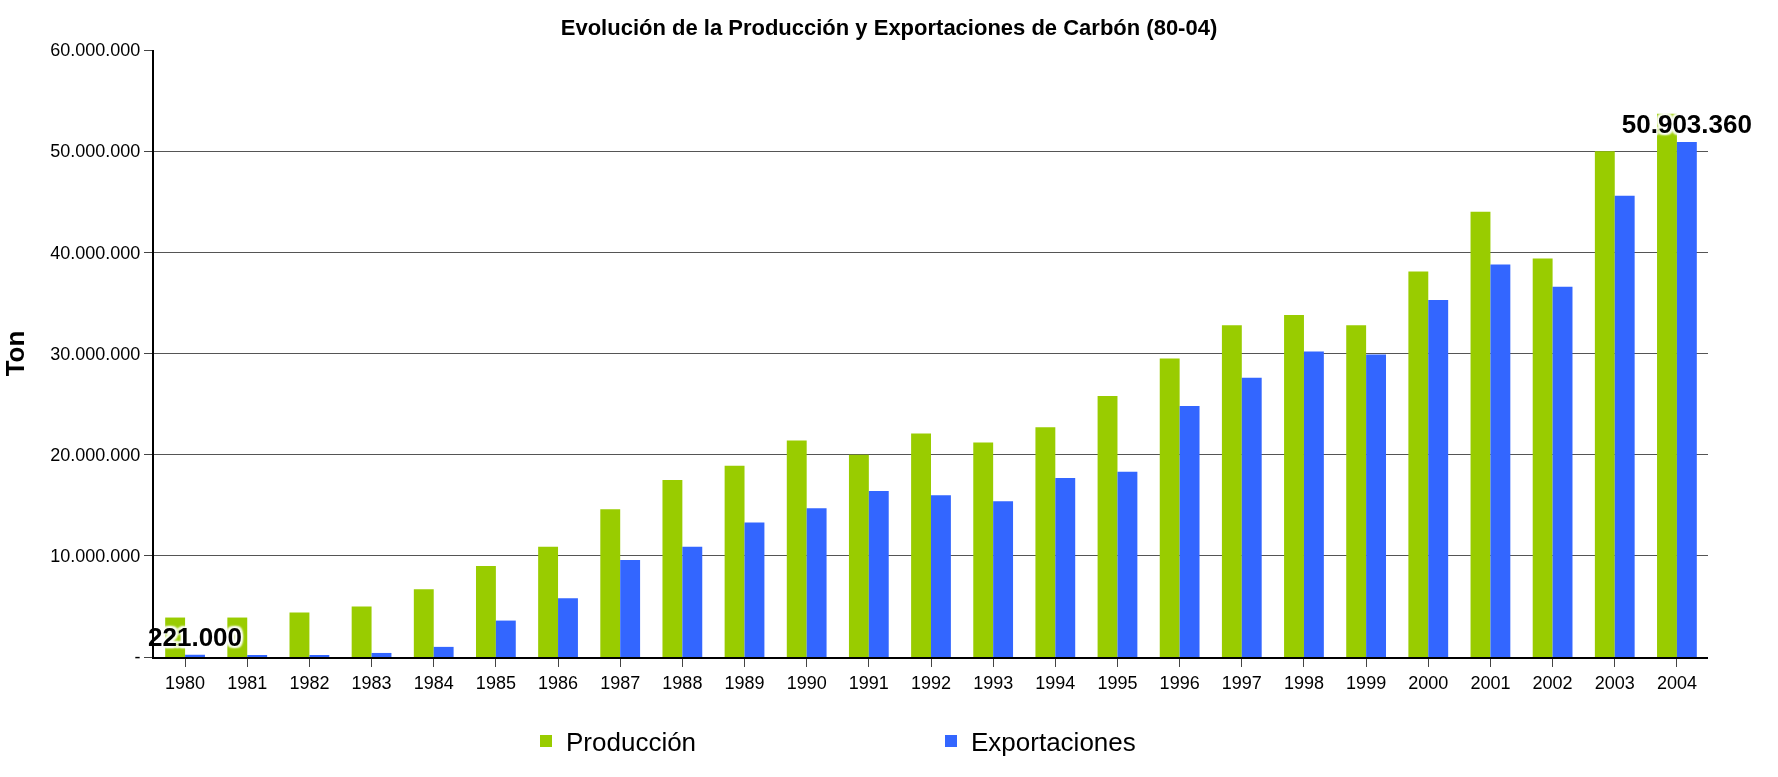 This screenshot has width=1778, height=777. What do you see at coordinates (1241, 682) in the screenshot?
I see `x-tick-label: 1997` at bounding box center [1241, 682].